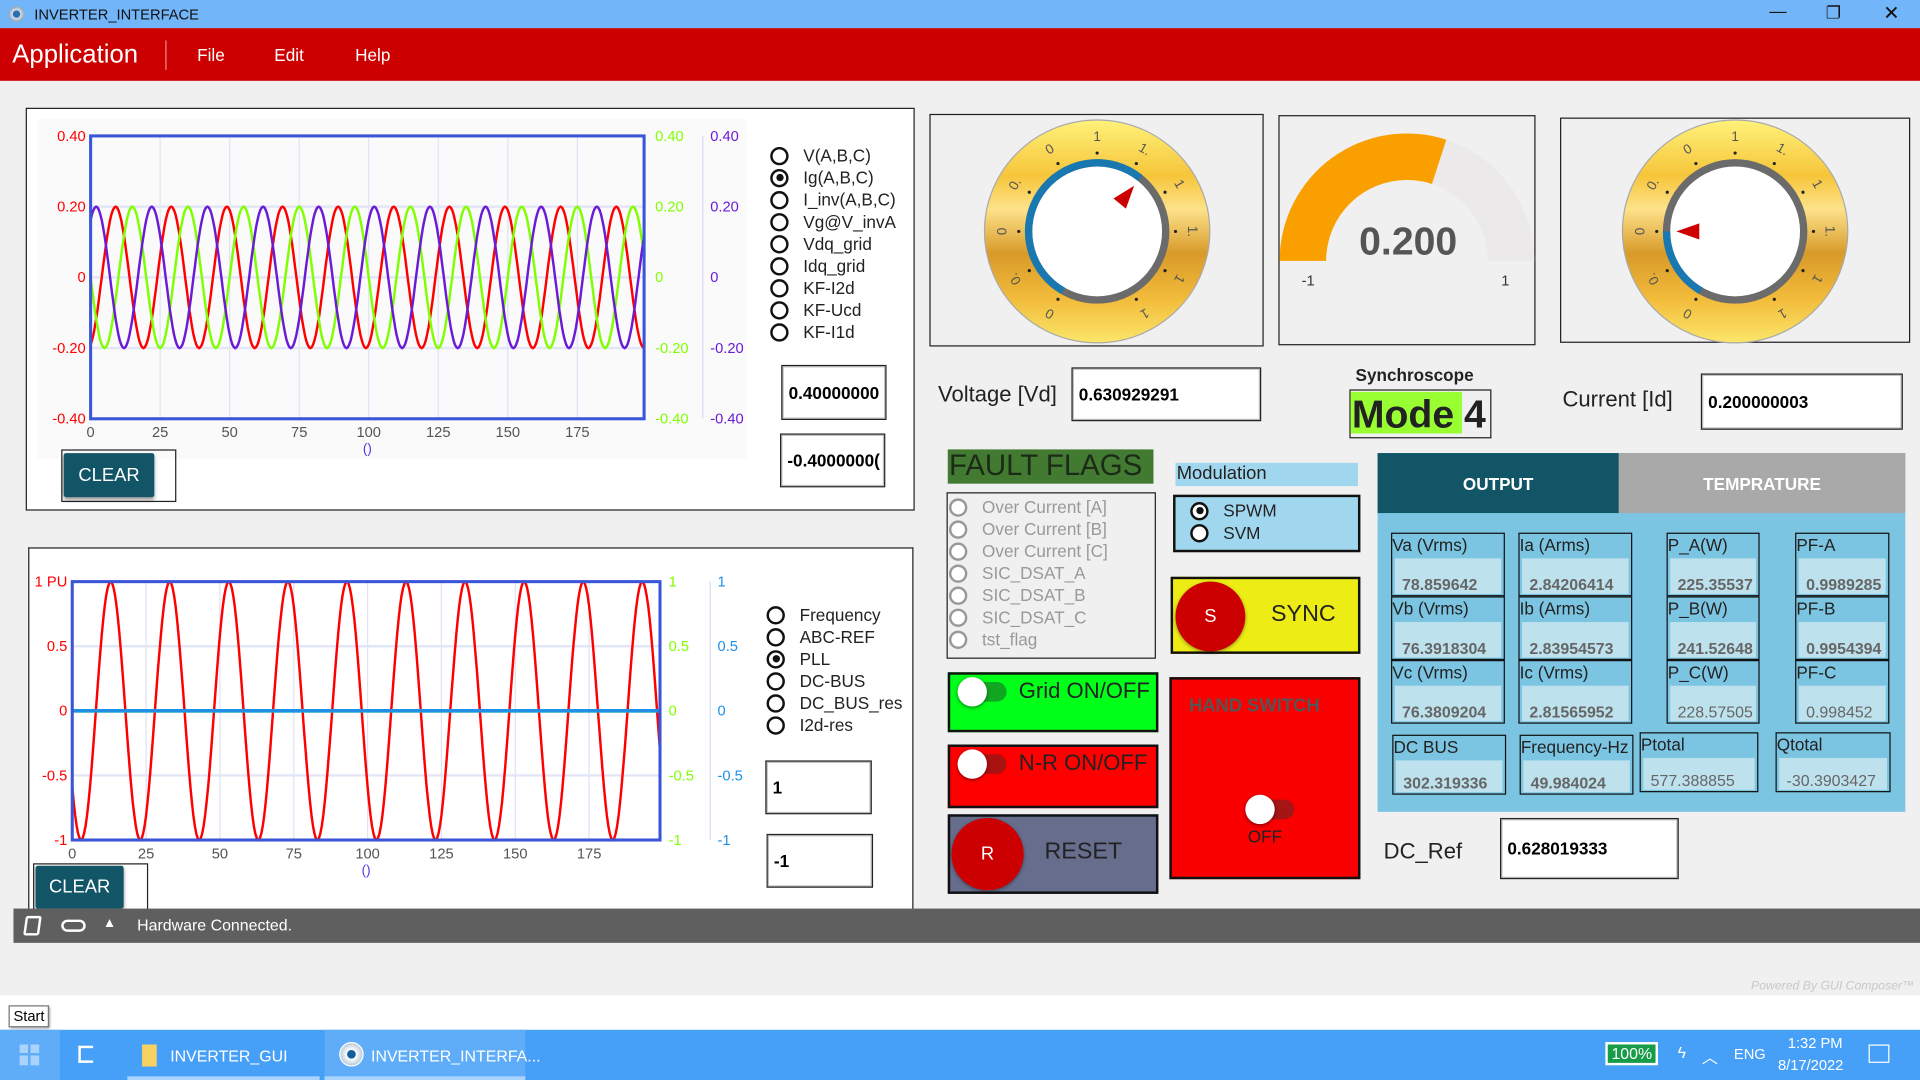  I want to click on tab-output: OUTPUT, so click(1498, 483).